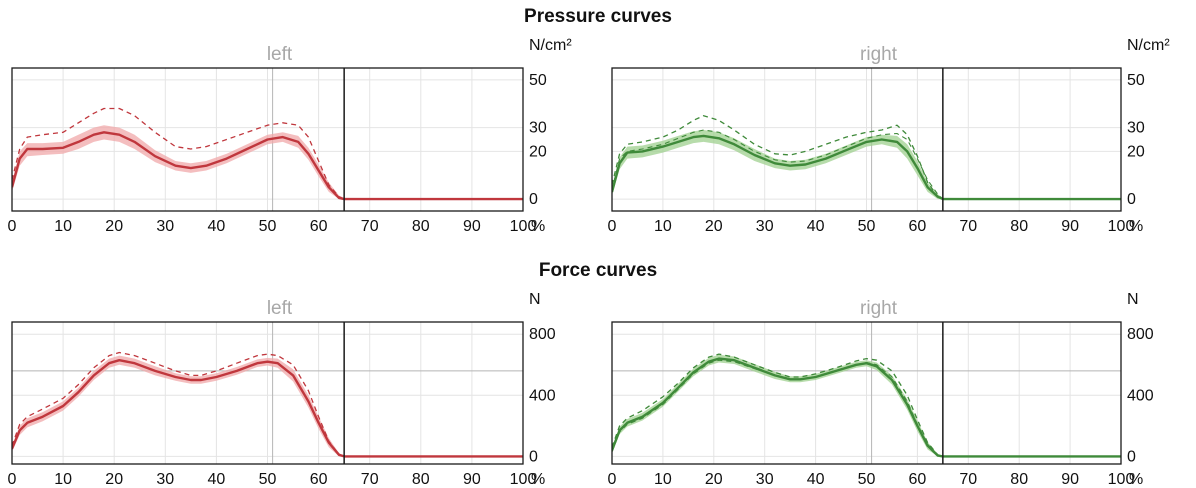  I want to click on pressure-curves-title: Pressure curves, so click(598, 16).